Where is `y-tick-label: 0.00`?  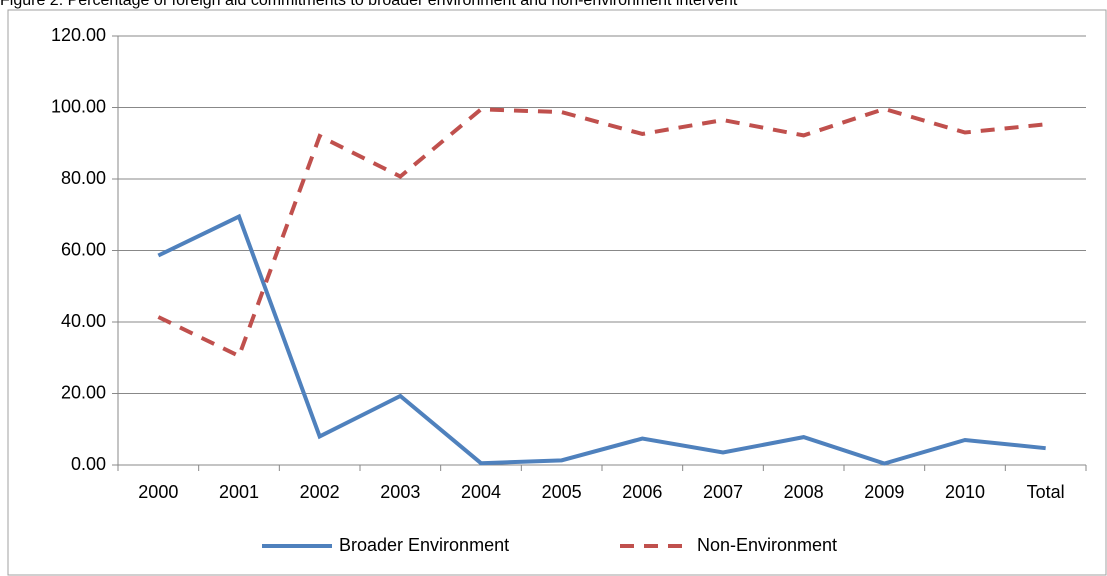
y-tick-label: 0.00 is located at coordinates (88, 464).